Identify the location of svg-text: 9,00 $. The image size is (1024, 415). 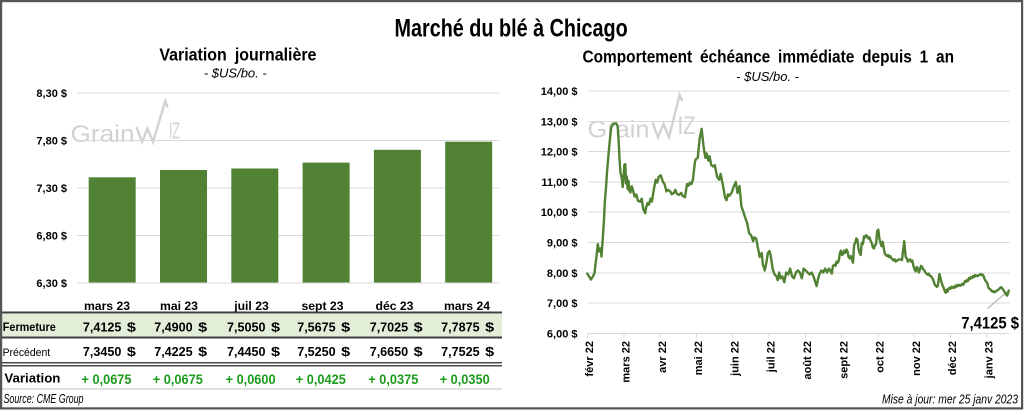
(562, 244).